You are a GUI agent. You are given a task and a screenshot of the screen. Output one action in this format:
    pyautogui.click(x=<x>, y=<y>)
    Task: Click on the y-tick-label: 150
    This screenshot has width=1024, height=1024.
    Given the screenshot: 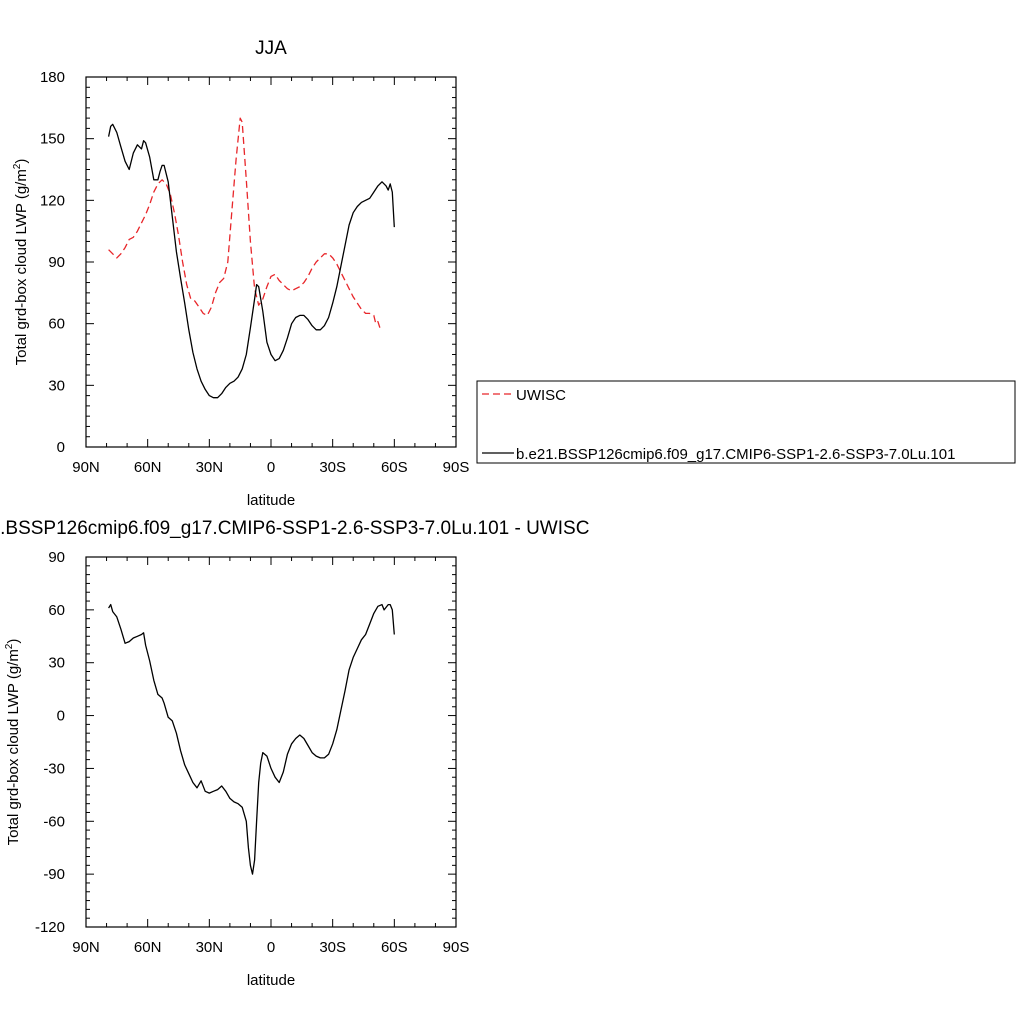 What is the action you would take?
    pyautogui.click(x=52, y=139)
    